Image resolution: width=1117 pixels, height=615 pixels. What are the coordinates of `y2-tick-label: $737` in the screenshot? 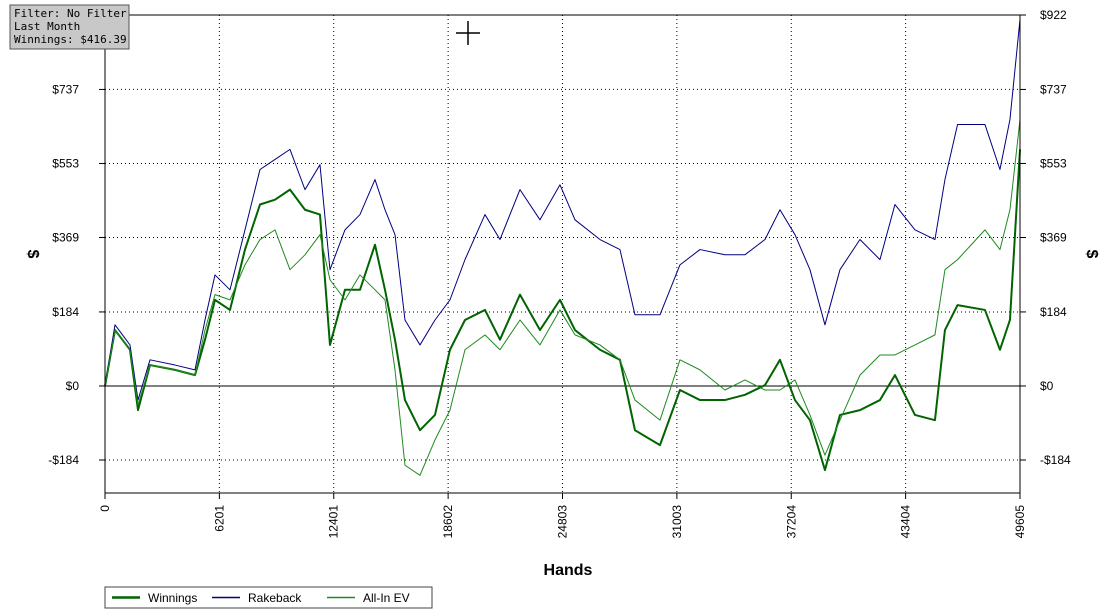 It's located at (1053, 89).